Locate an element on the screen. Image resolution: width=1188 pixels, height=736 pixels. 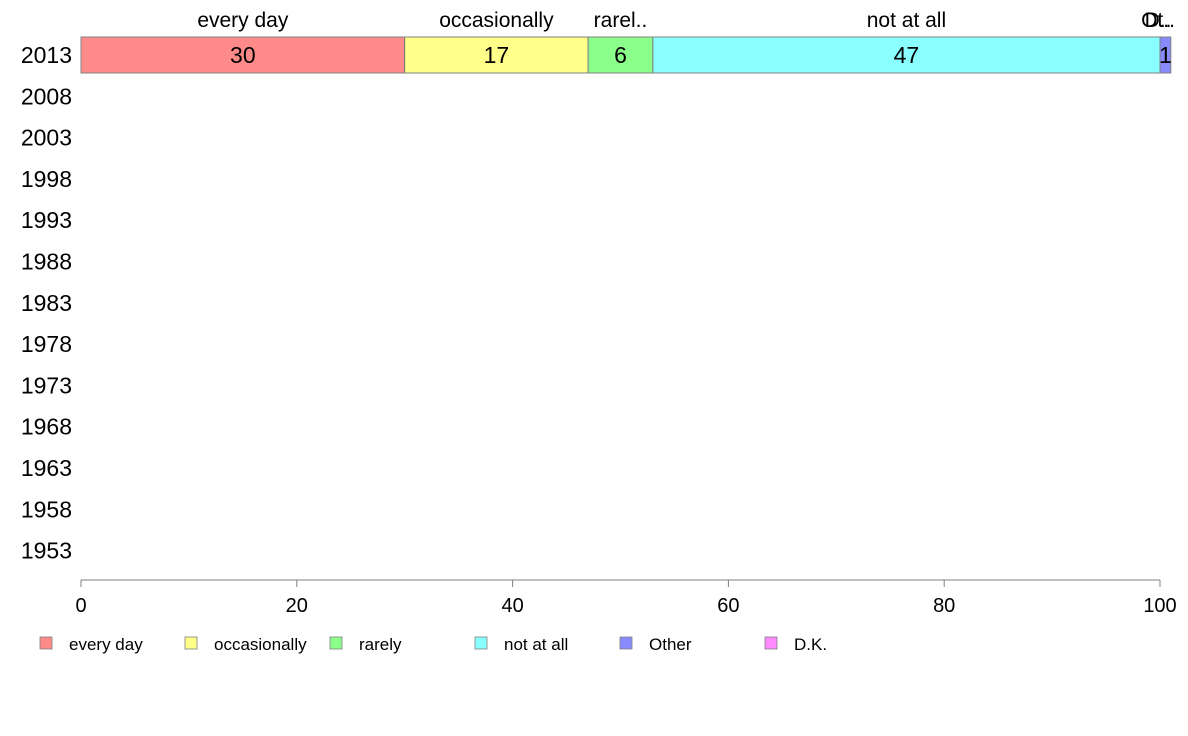
year-label: 2013 is located at coordinates (46, 55).